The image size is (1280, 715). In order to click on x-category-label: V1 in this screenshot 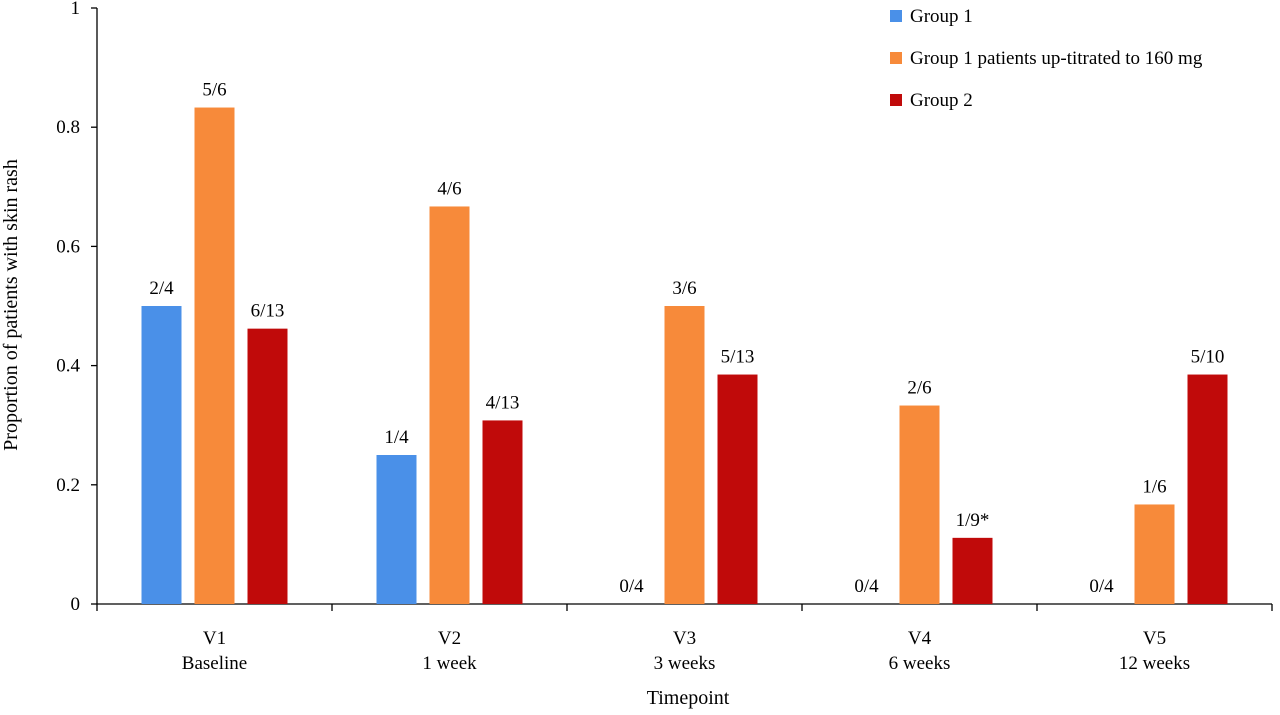, I will do `click(214, 638)`.